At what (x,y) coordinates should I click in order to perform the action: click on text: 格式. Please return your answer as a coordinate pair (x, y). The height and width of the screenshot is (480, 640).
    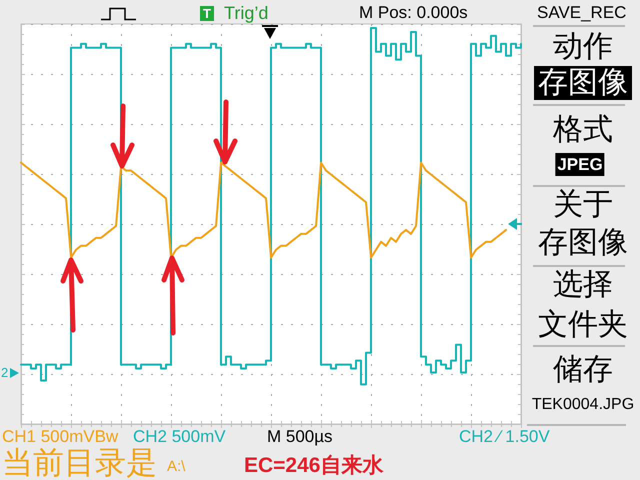
    Looking at the image, I should click on (583, 129).